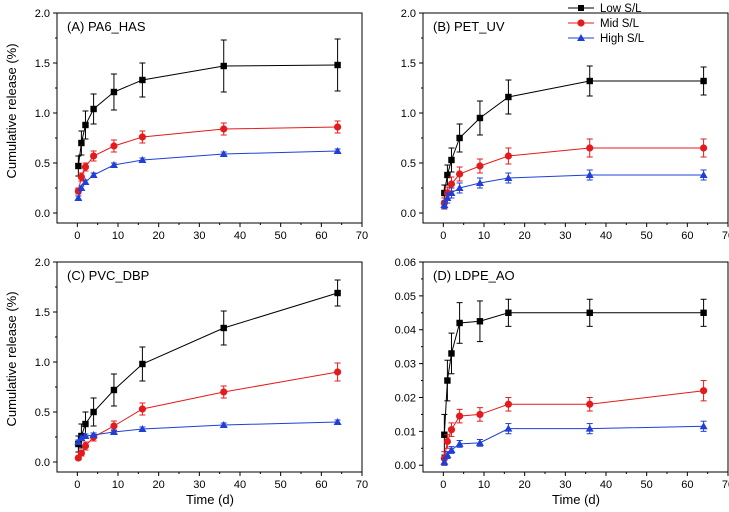  I want to click on panel-title: (D) LDPE_AO, so click(474, 275).